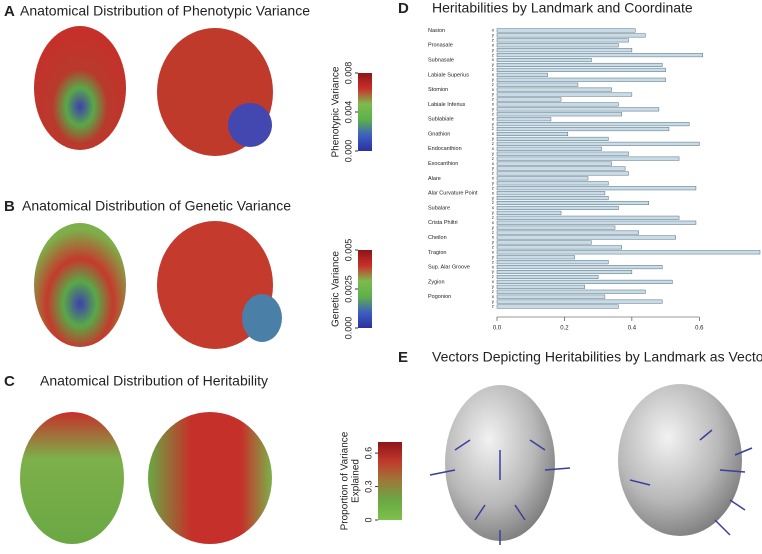 The width and height of the screenshot is (762, 554). I want to click on panel-letter: C, so click(9, 381).